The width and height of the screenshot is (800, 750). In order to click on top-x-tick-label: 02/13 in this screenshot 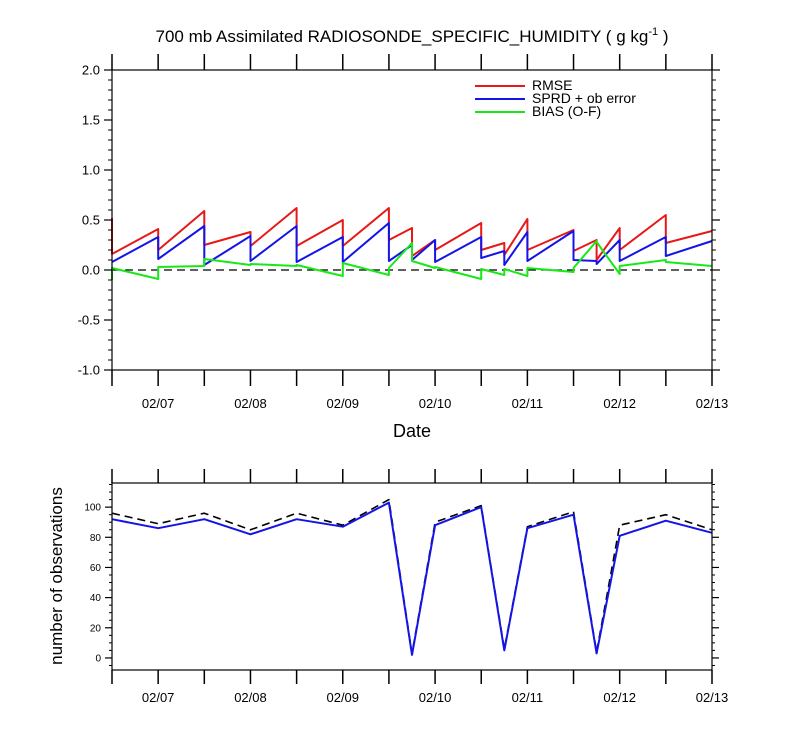, I will do `click(712, 403)`.